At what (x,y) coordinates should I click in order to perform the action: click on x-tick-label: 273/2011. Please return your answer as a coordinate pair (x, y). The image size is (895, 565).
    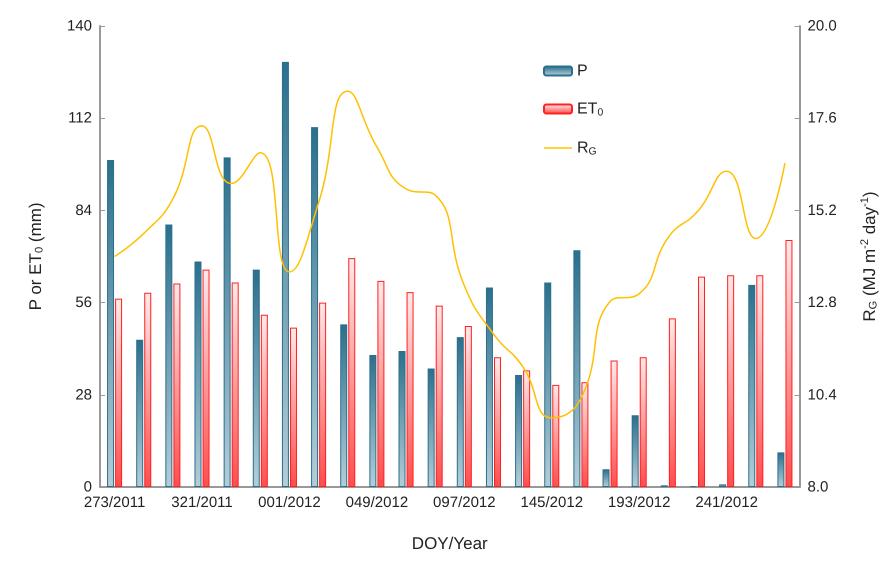
    Looking at the image, I should click on (115, 502).